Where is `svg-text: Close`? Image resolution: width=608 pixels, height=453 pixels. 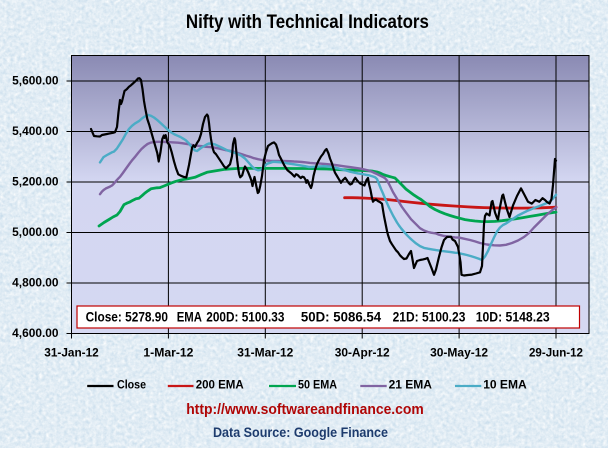
svg-text: Close is located at coordinates (131, 385).